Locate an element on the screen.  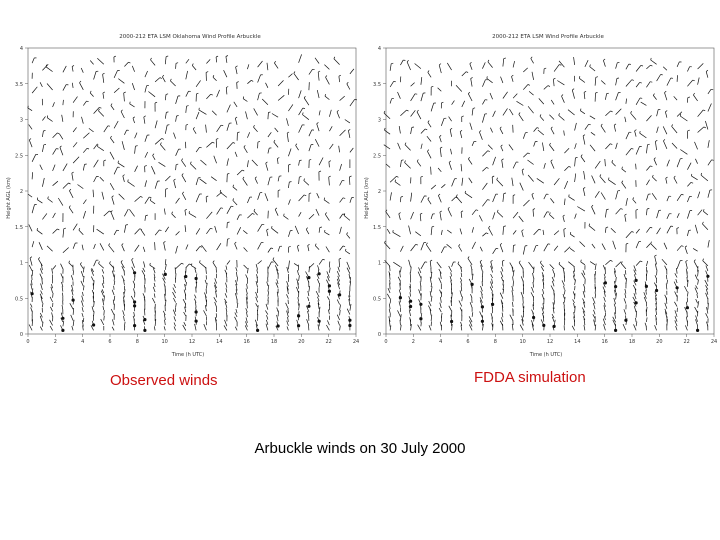
y-tick-label: 1 is located at coordinates (21, 264).